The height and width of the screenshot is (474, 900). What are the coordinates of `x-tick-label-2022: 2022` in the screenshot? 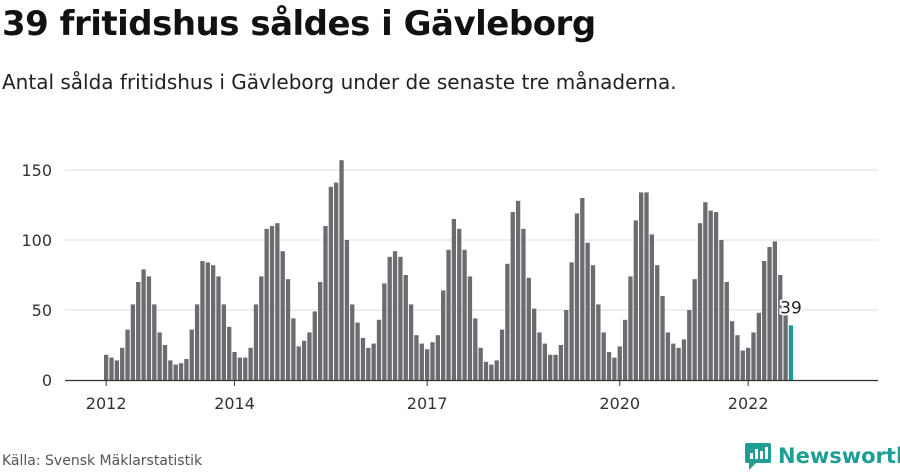 It's located at (748, 403).